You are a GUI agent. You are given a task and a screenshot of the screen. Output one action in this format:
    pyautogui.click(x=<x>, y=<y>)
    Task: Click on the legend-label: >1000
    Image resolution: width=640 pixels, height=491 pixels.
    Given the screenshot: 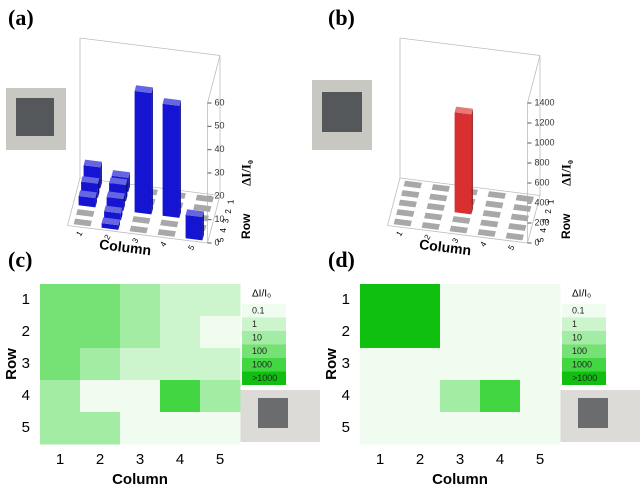 What is the action you would take?
    pyautogui.click(x=264, y=378)
    